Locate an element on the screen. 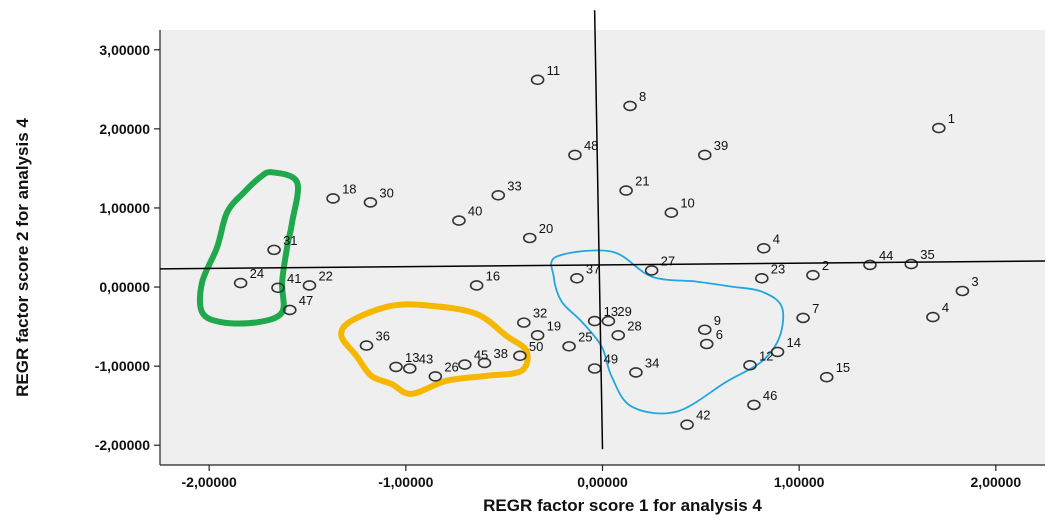 Image resolution: width=1047 pixels, height=521 pixels. data-point: 1 is located at coordinates (943, 122).